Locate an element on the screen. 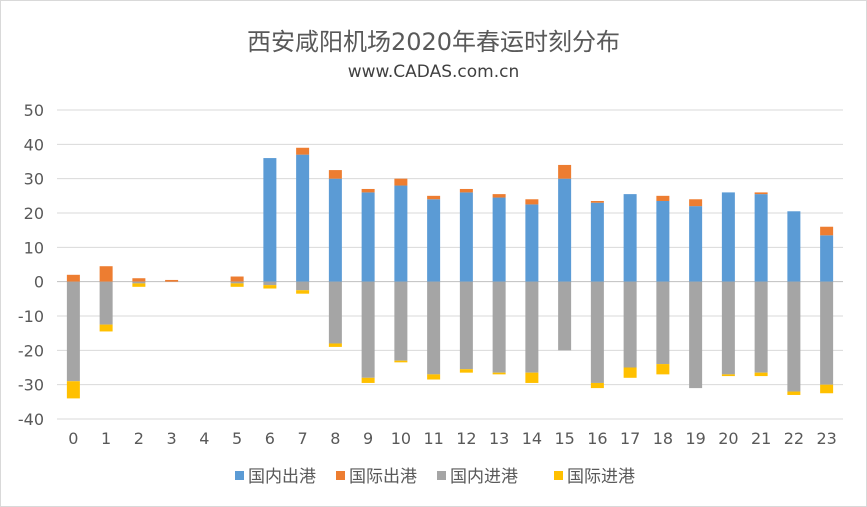  y-tick-label: -30 is located at coordinates (31, 385).